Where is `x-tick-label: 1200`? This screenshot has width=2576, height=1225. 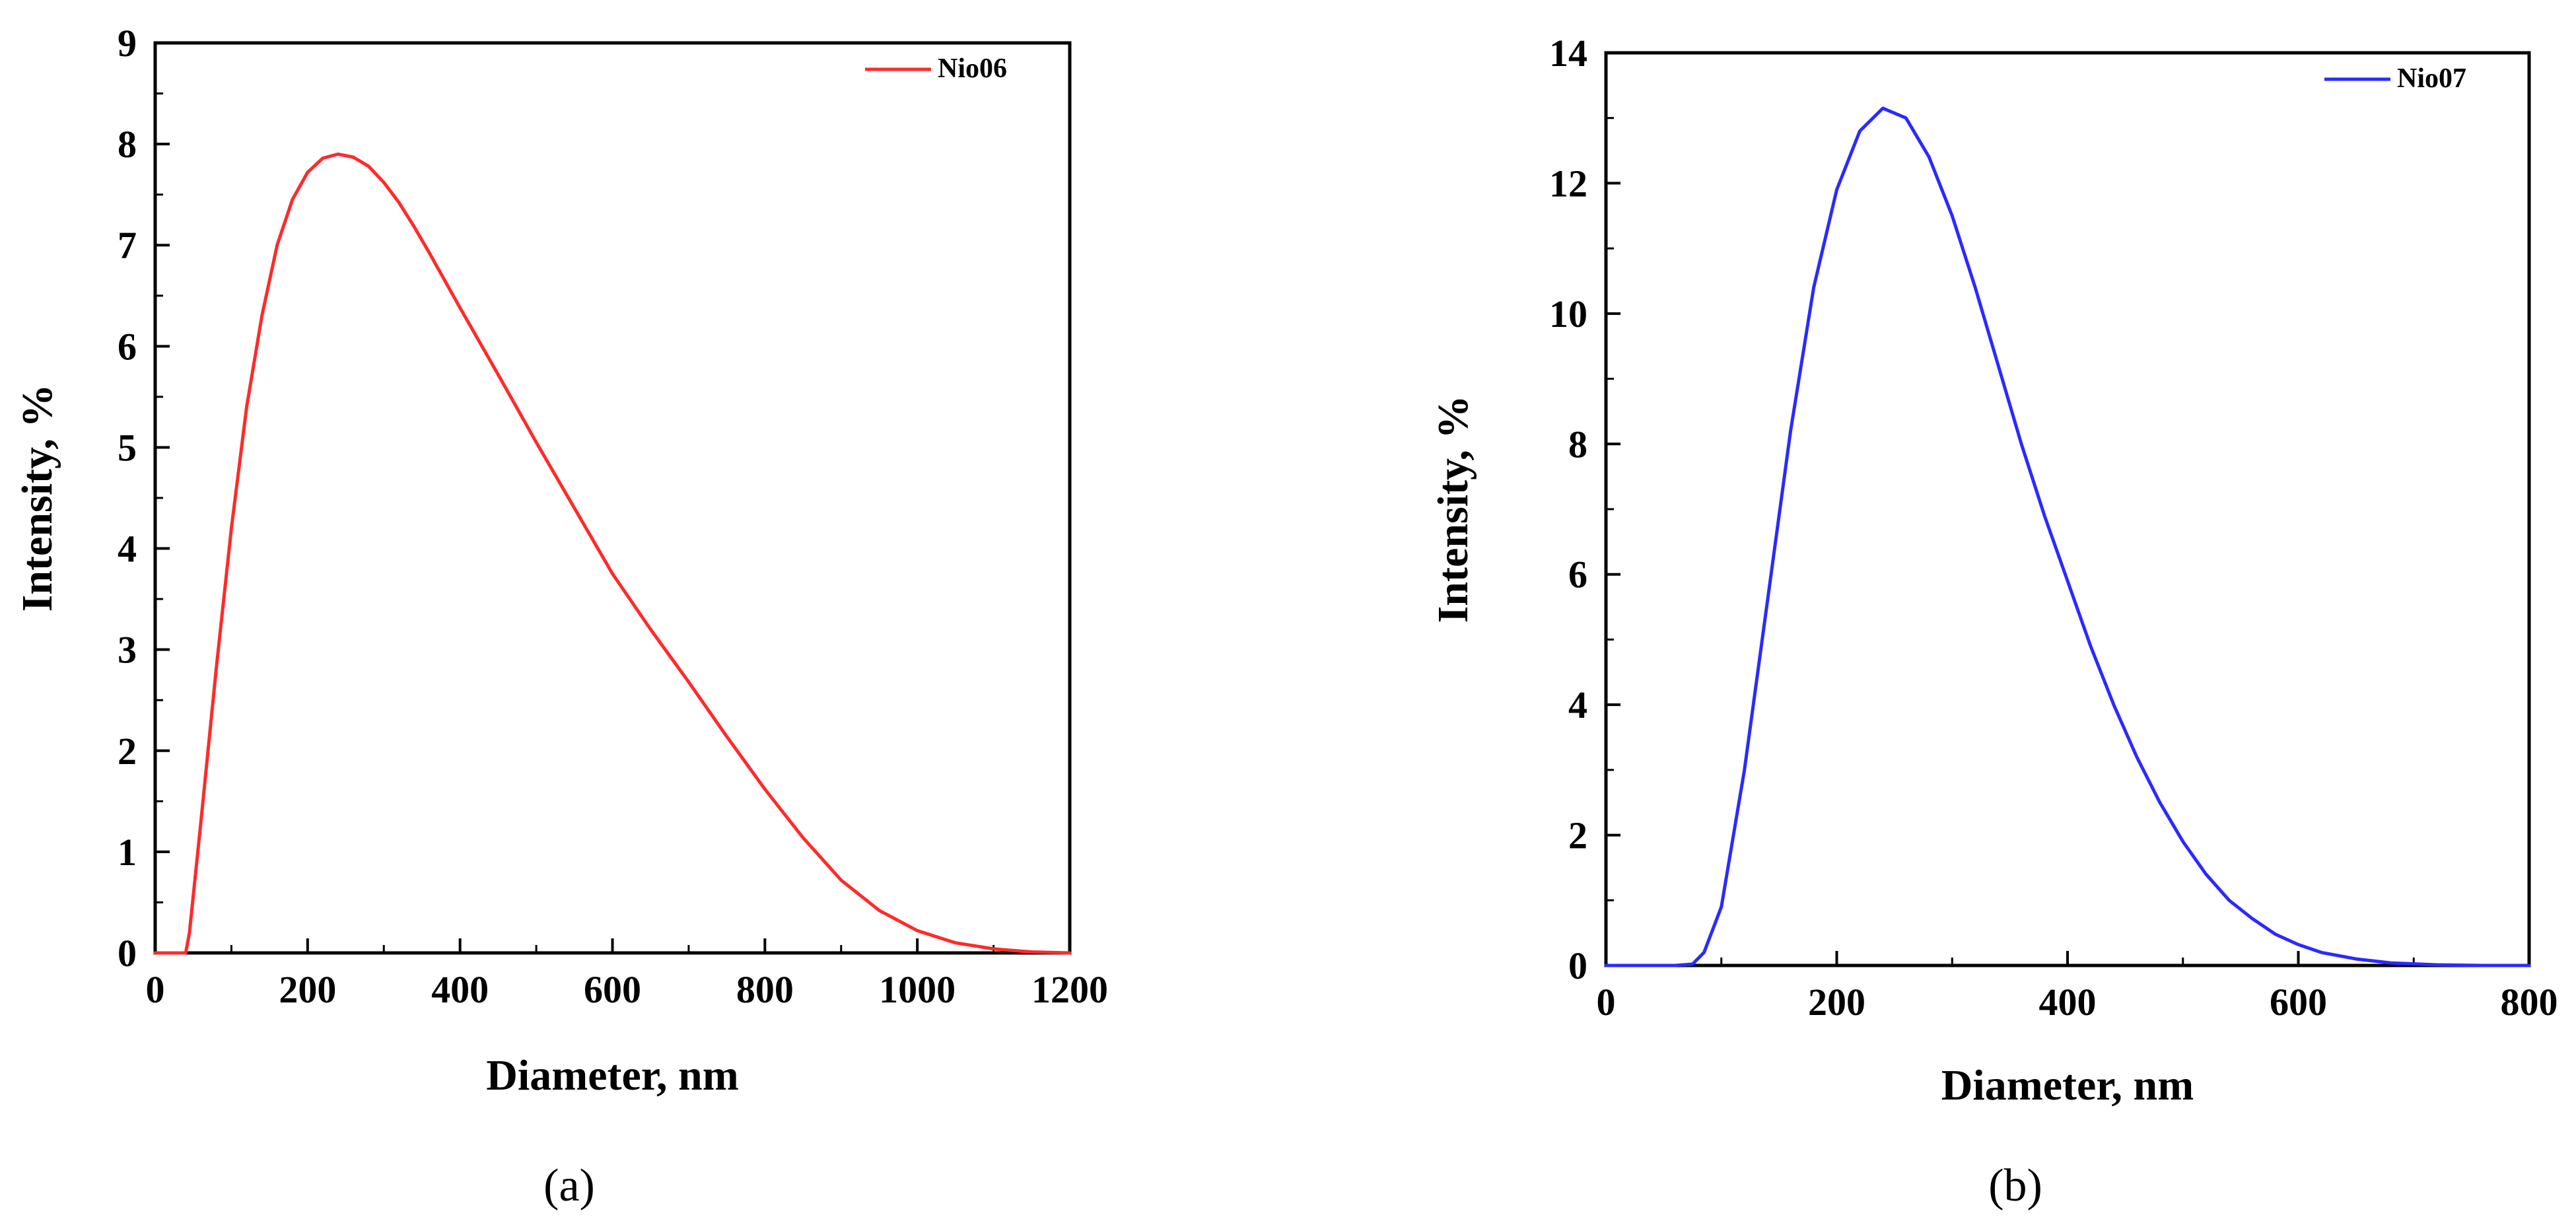
x-tick-label: 1200 is located at coordinates (1070, 989).